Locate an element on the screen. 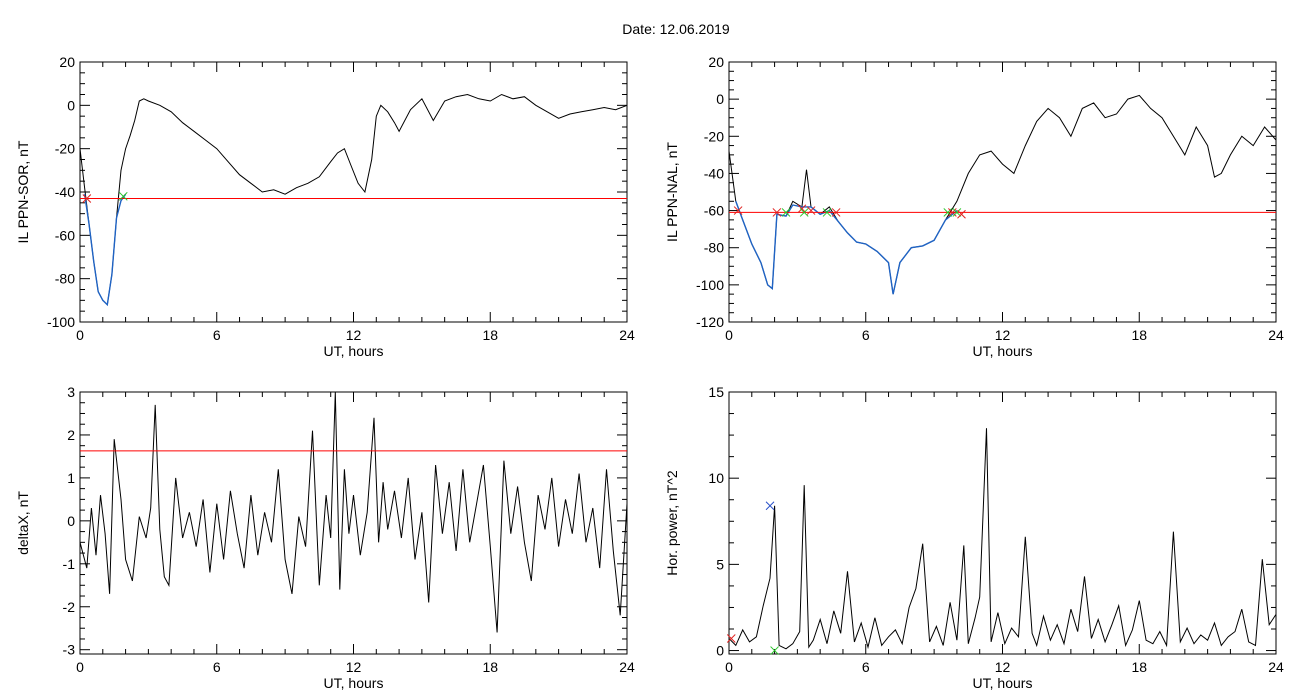 The height and width of the screenshot is (700, 1300). y-tick-label: -3 is located at coordinates (69, 650).